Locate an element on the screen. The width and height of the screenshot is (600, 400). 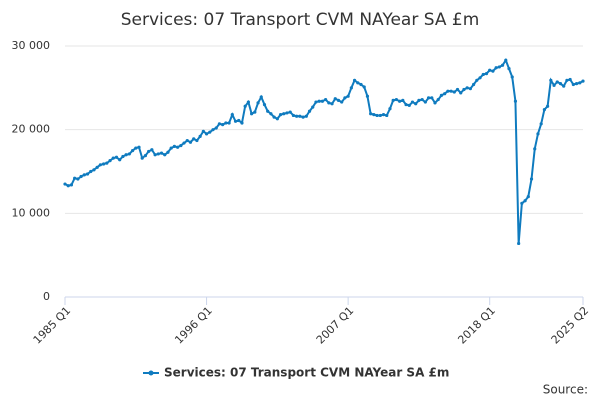
x-tick-label: 2007 Q1 is located at coordinates (335, 325).